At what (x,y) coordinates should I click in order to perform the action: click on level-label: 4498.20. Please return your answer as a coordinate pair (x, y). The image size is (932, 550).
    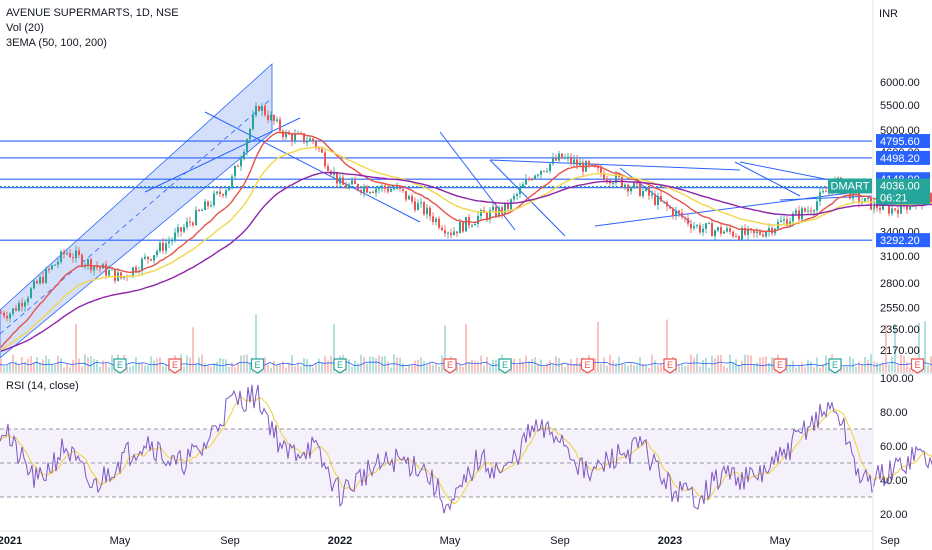
    Looking at the image, I should click on (900, 159).